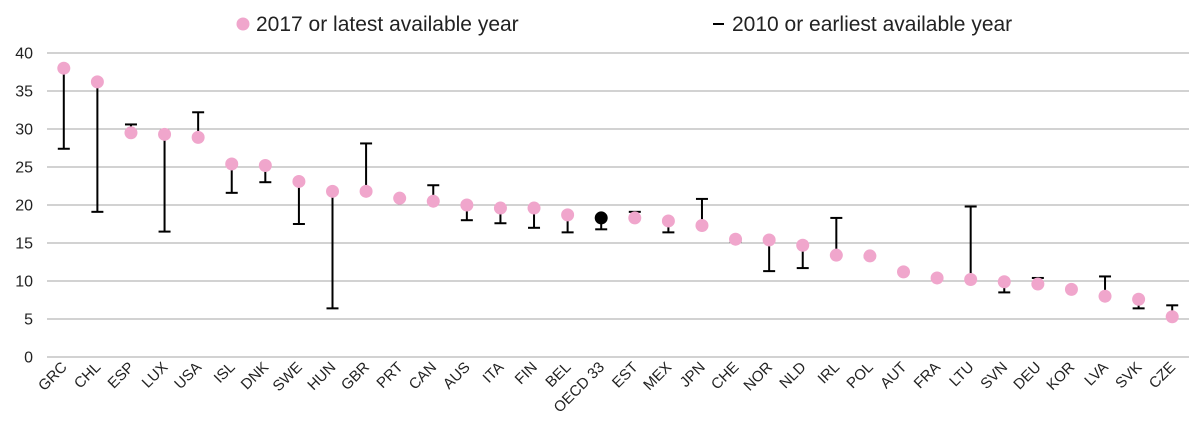  What do you see at coordinates (24, 54) in the screenshot?
I see `y-tick-label: 40` at bounding box center [24, 54].